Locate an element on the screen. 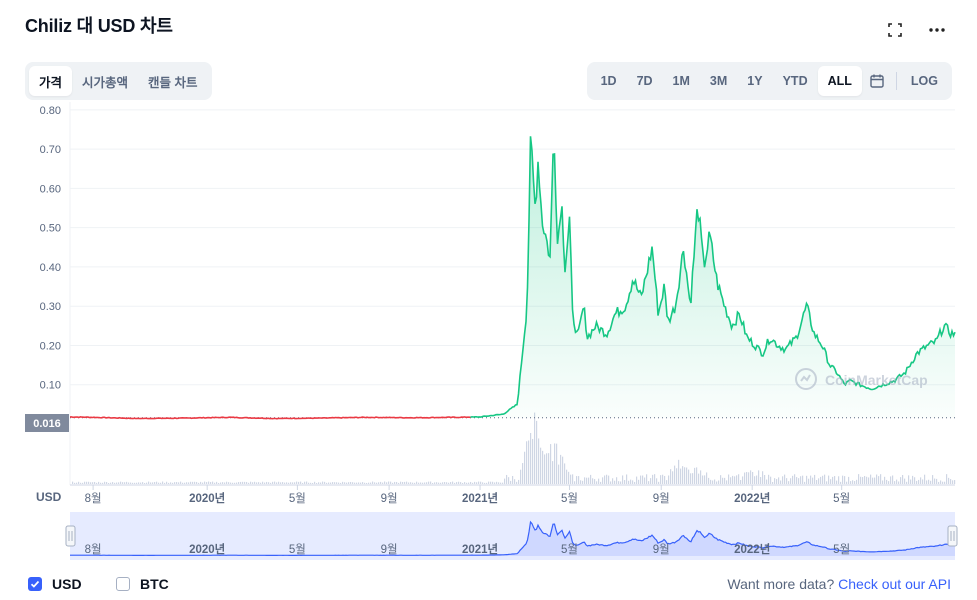 The height and width of the screenshot is (600, 977). tab-market-cap: 시가총액 is located at coordinates (105, 82).